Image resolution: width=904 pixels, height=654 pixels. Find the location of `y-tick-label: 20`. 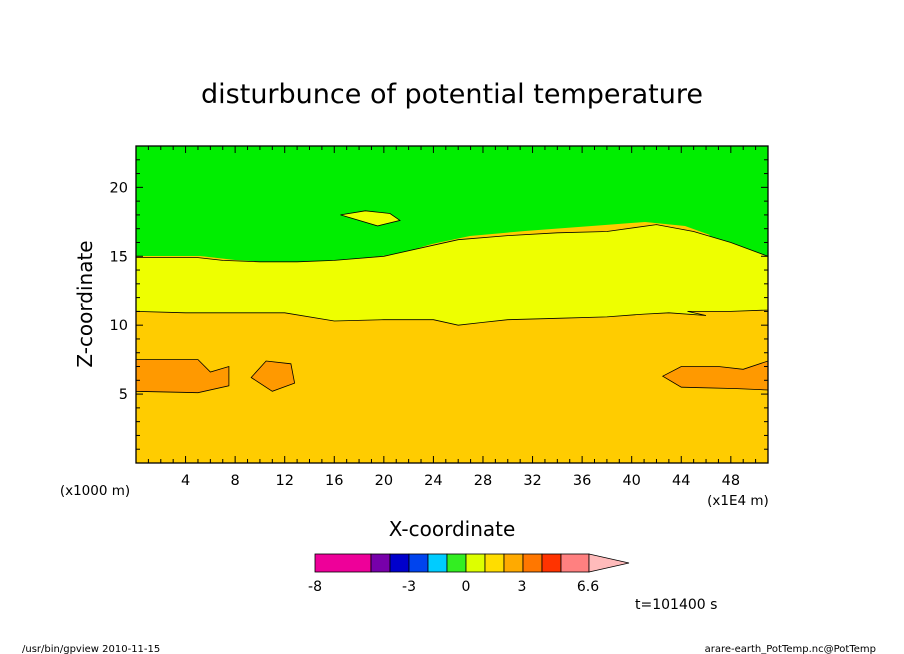

y-tick-label: 20 is located at coordinates (119, 188).